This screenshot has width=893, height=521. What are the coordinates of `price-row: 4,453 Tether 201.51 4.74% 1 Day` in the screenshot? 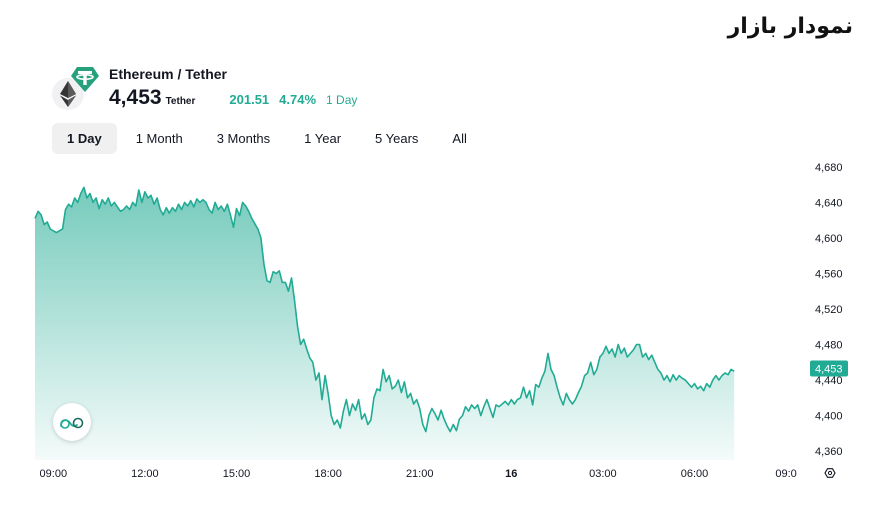 It's located at (233, 98).